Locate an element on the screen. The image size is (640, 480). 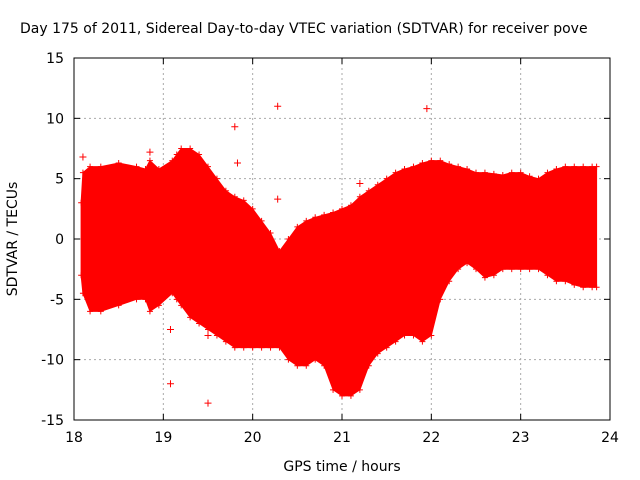
y-tick-label: 15 is located at coordinates (55, 59).